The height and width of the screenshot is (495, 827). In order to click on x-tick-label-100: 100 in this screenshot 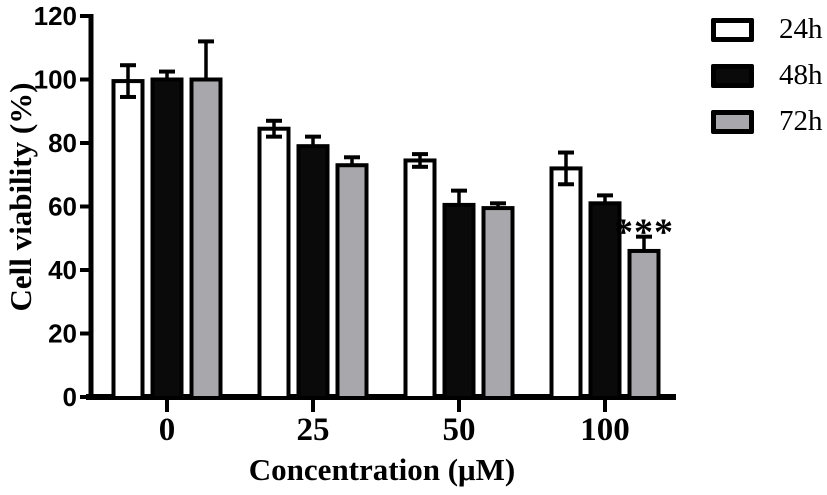, I will do `click(605, 430)`.